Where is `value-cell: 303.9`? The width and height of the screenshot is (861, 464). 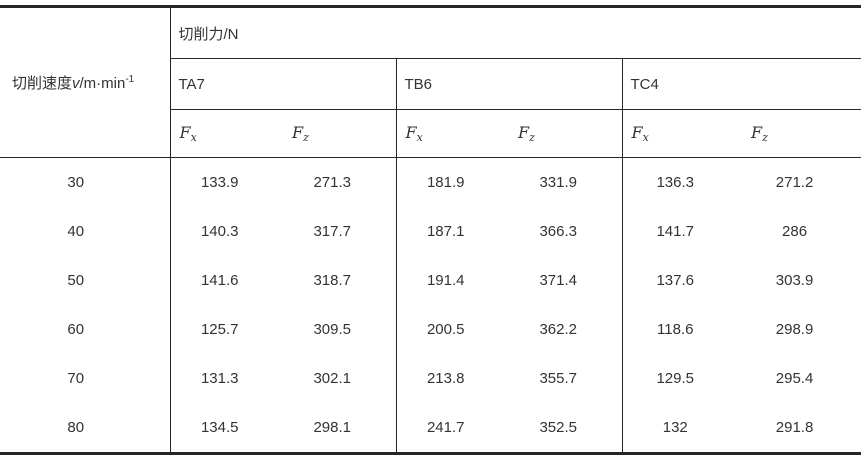 value-cell: 303.9 is located at coordinates (794, 280).